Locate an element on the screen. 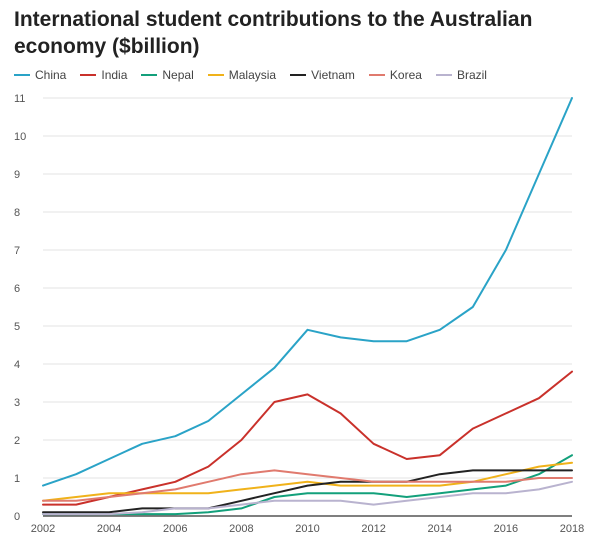  legend-item-malaysia: Malaysia is located at coordinates (242, 75).